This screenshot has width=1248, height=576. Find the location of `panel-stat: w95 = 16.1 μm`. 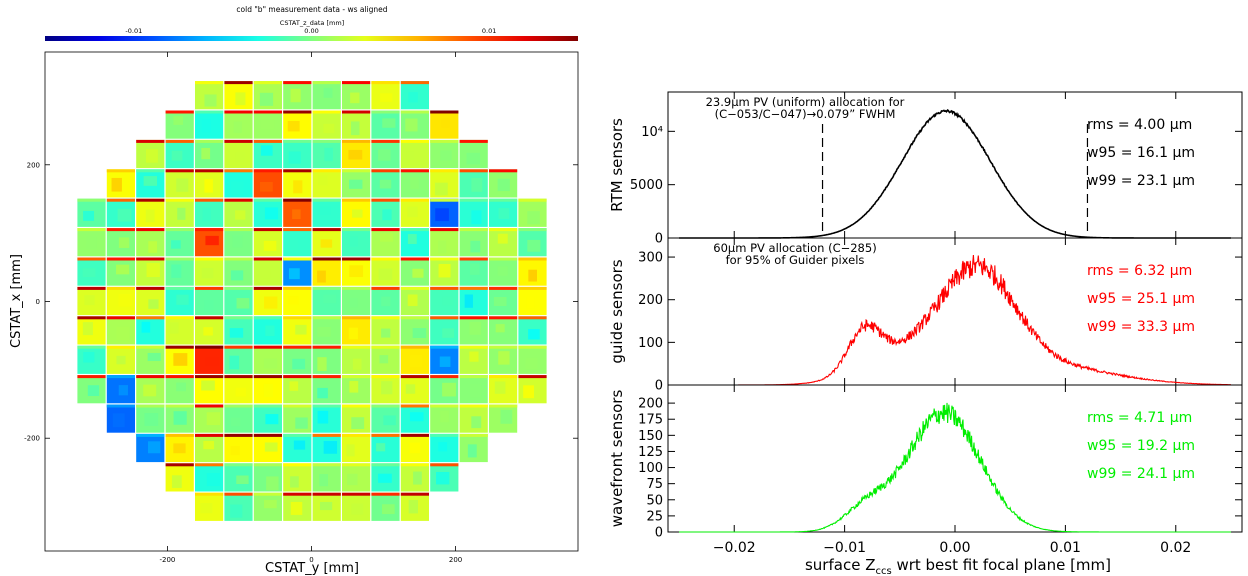

panel-stat: w95 = 16.1 μm is located at coordinates (1141, 153).